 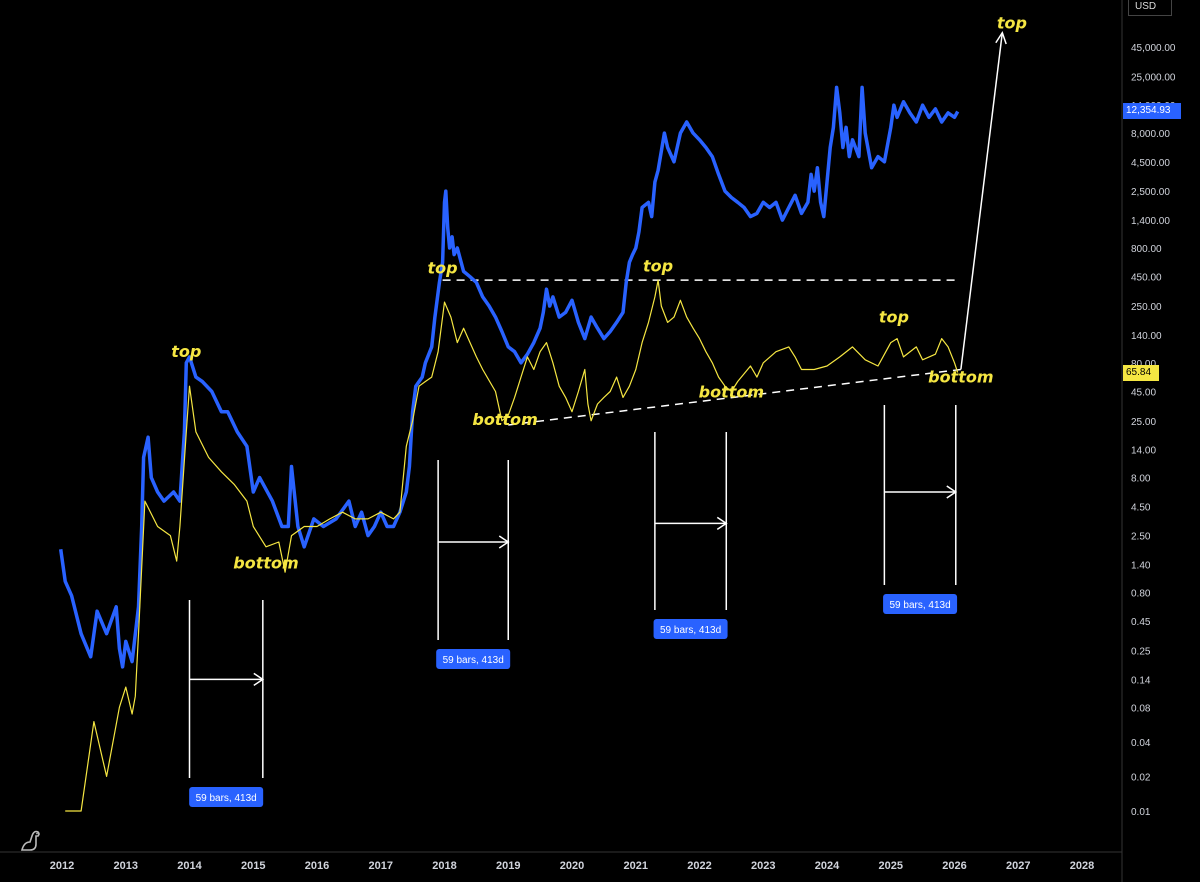 What do you see at coordinates (572, 866) in the screenshot?
I see `x-tick-label: 2020` at bounding box center [572, 866].